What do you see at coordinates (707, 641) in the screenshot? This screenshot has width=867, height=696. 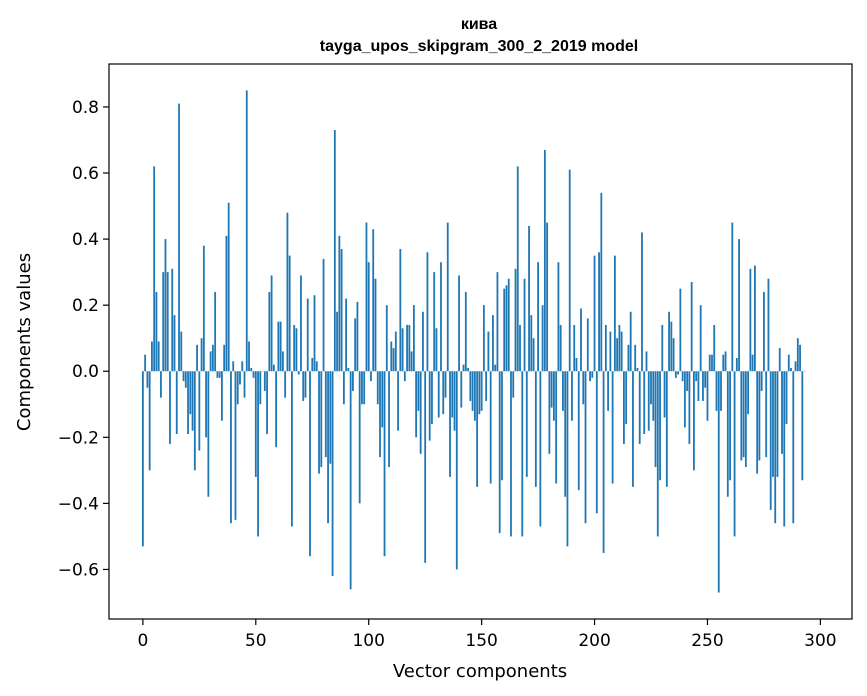 I see `x-tick-label: 250` at bounding box center [707, 641].